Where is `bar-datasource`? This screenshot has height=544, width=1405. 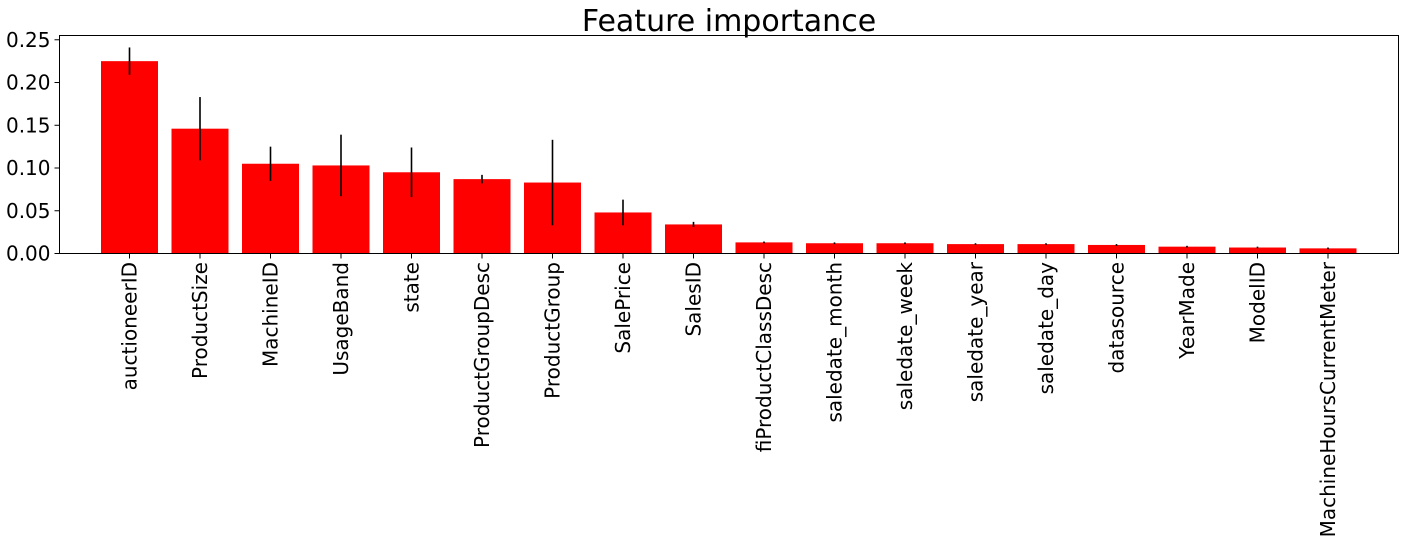 bar-datasource is located at coordinates (1116, 249).